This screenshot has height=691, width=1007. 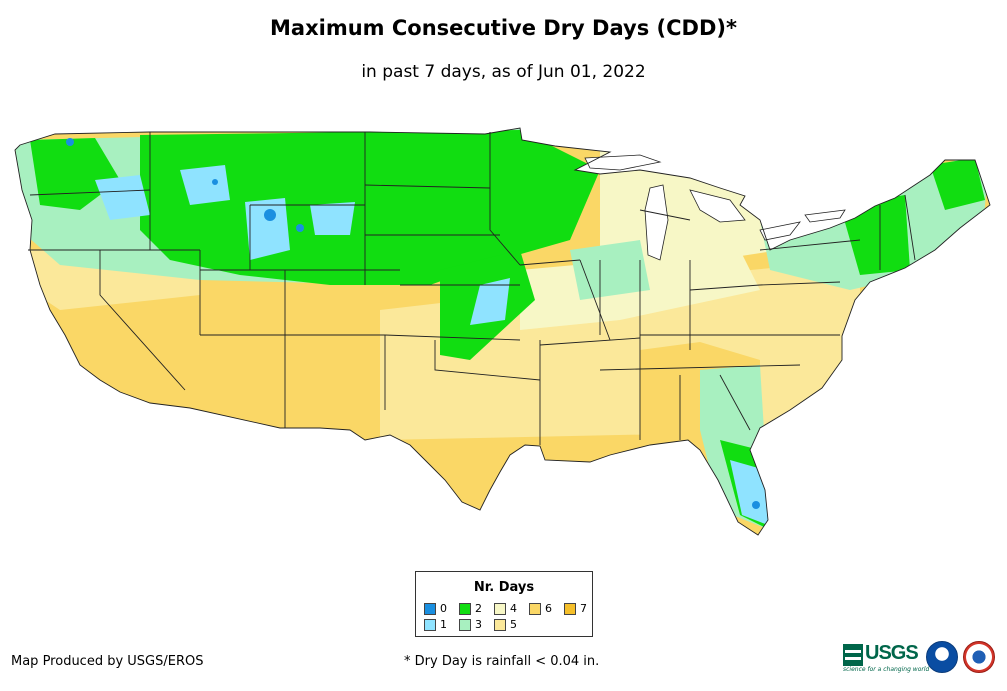 I want to click on legend-label: 5, so click(x=513, y=624).